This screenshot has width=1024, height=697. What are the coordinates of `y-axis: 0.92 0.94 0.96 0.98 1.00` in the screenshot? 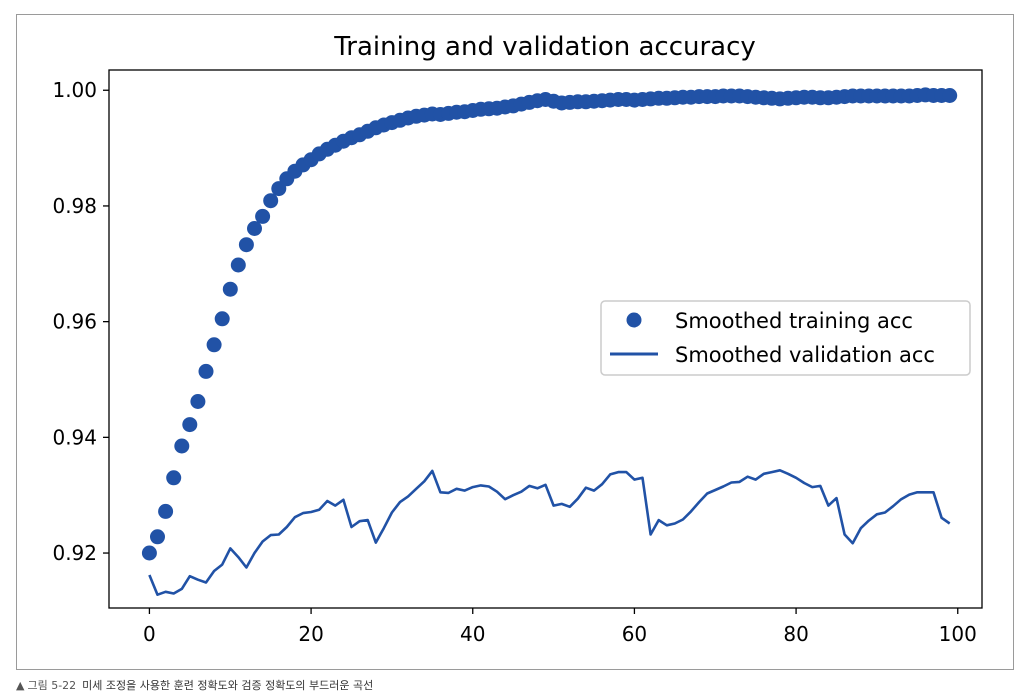 It's located at (80, 321).